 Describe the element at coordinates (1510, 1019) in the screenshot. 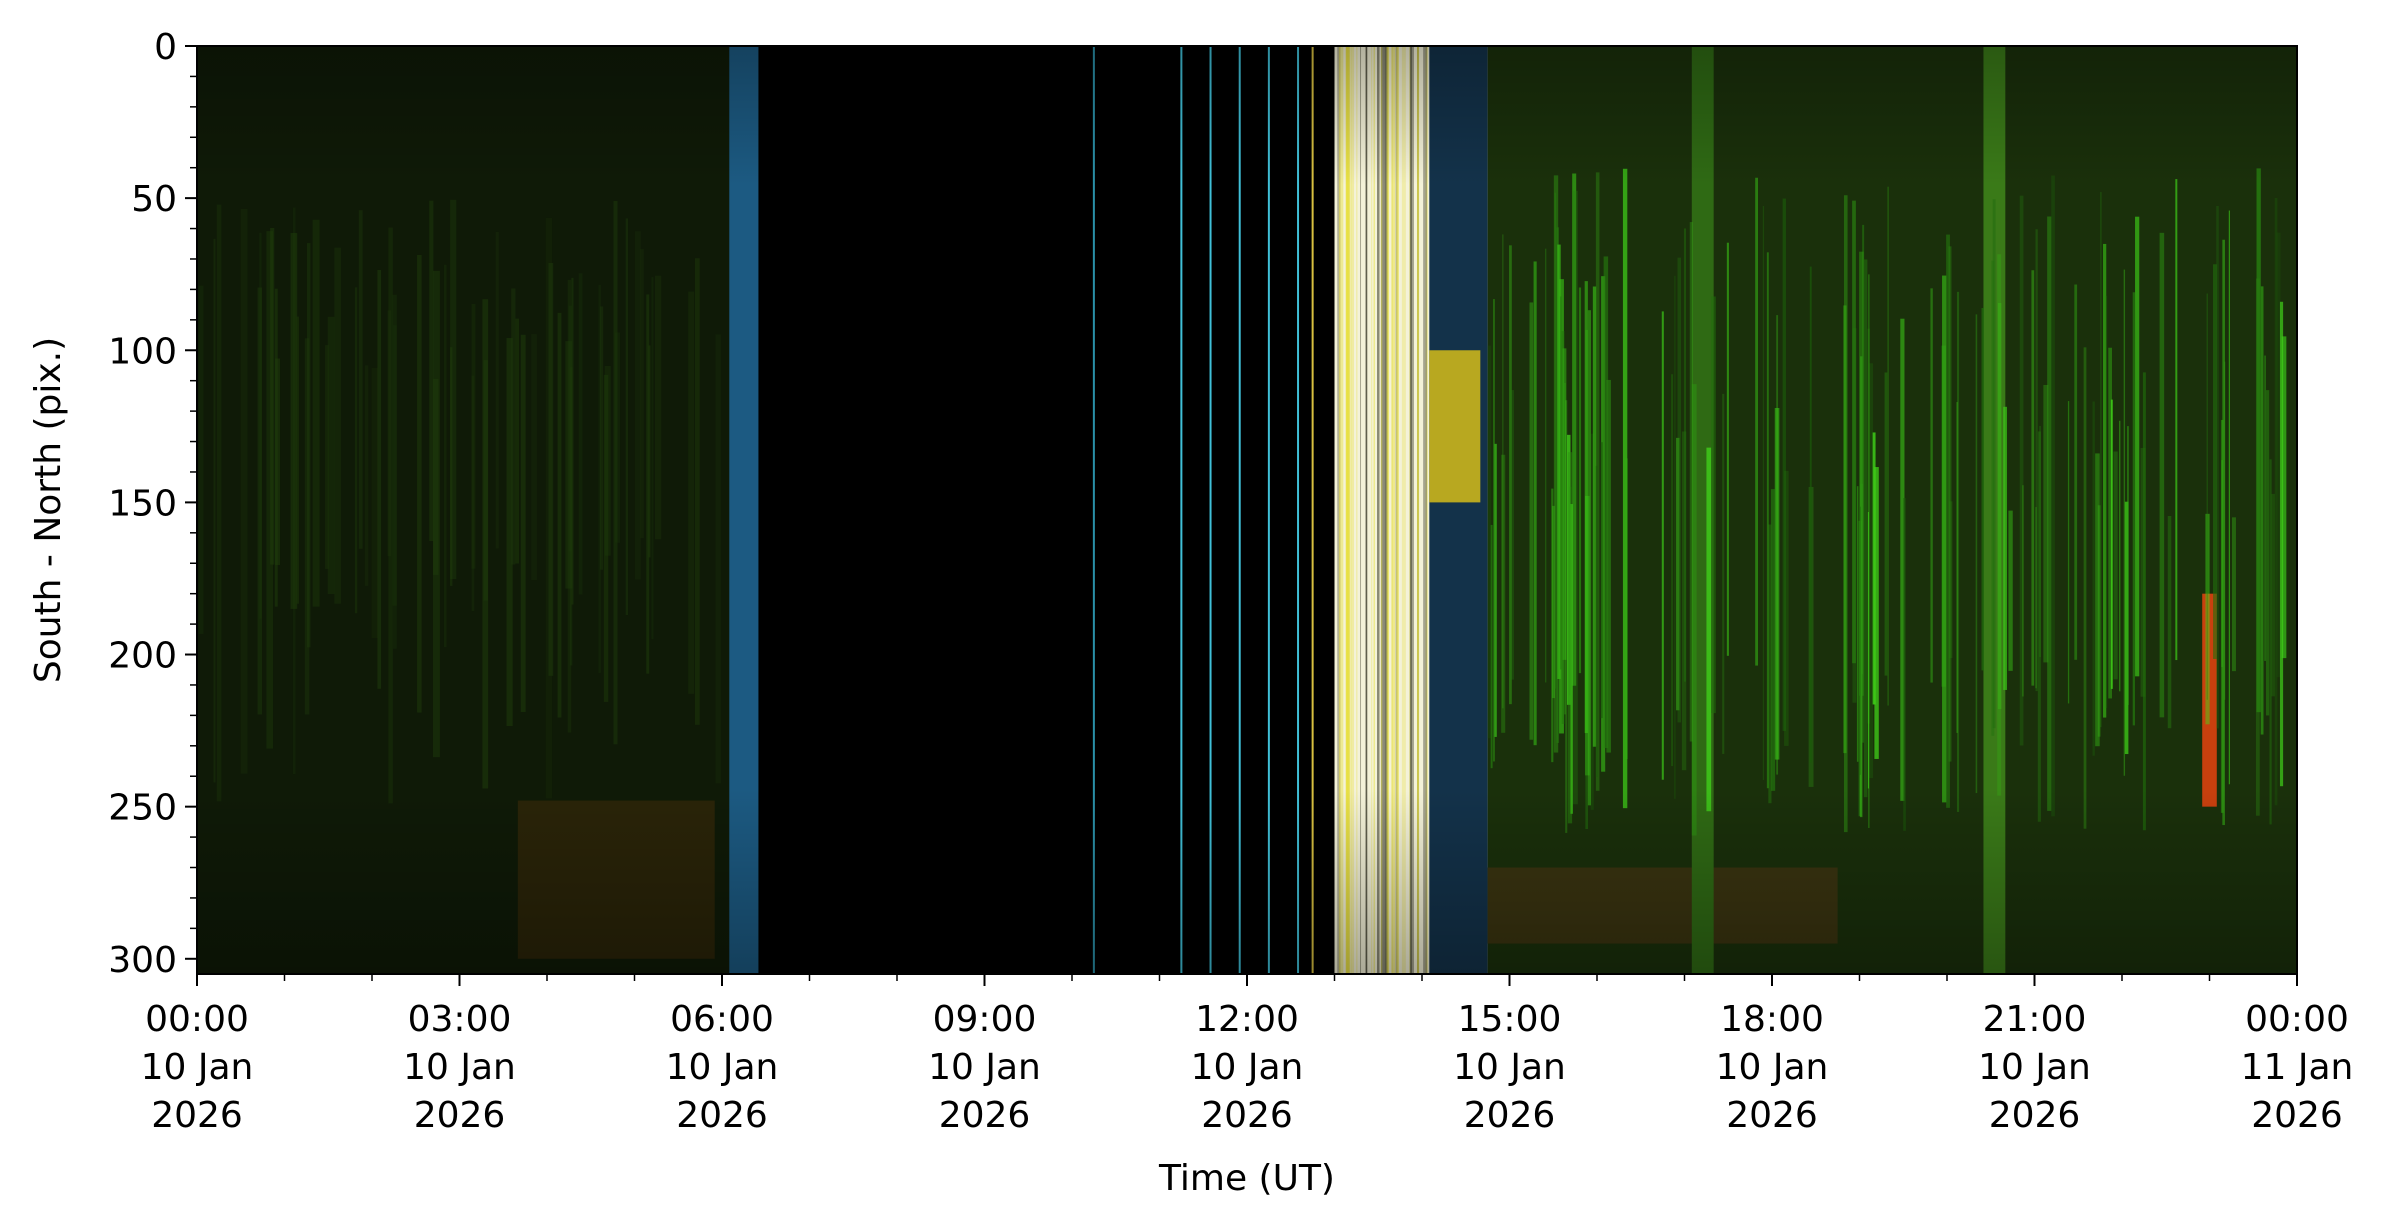

I see `x-tick-label: 15:00` at that location.